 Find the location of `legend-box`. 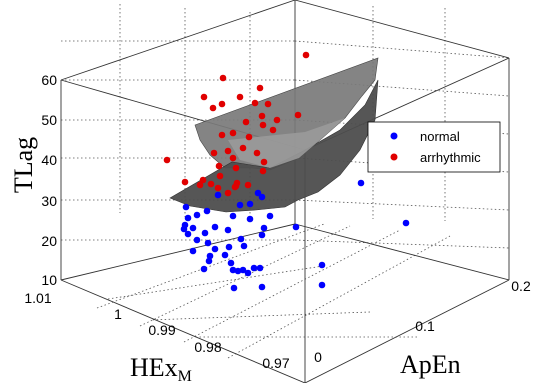

legend-box is located at coordinates (434, 147).